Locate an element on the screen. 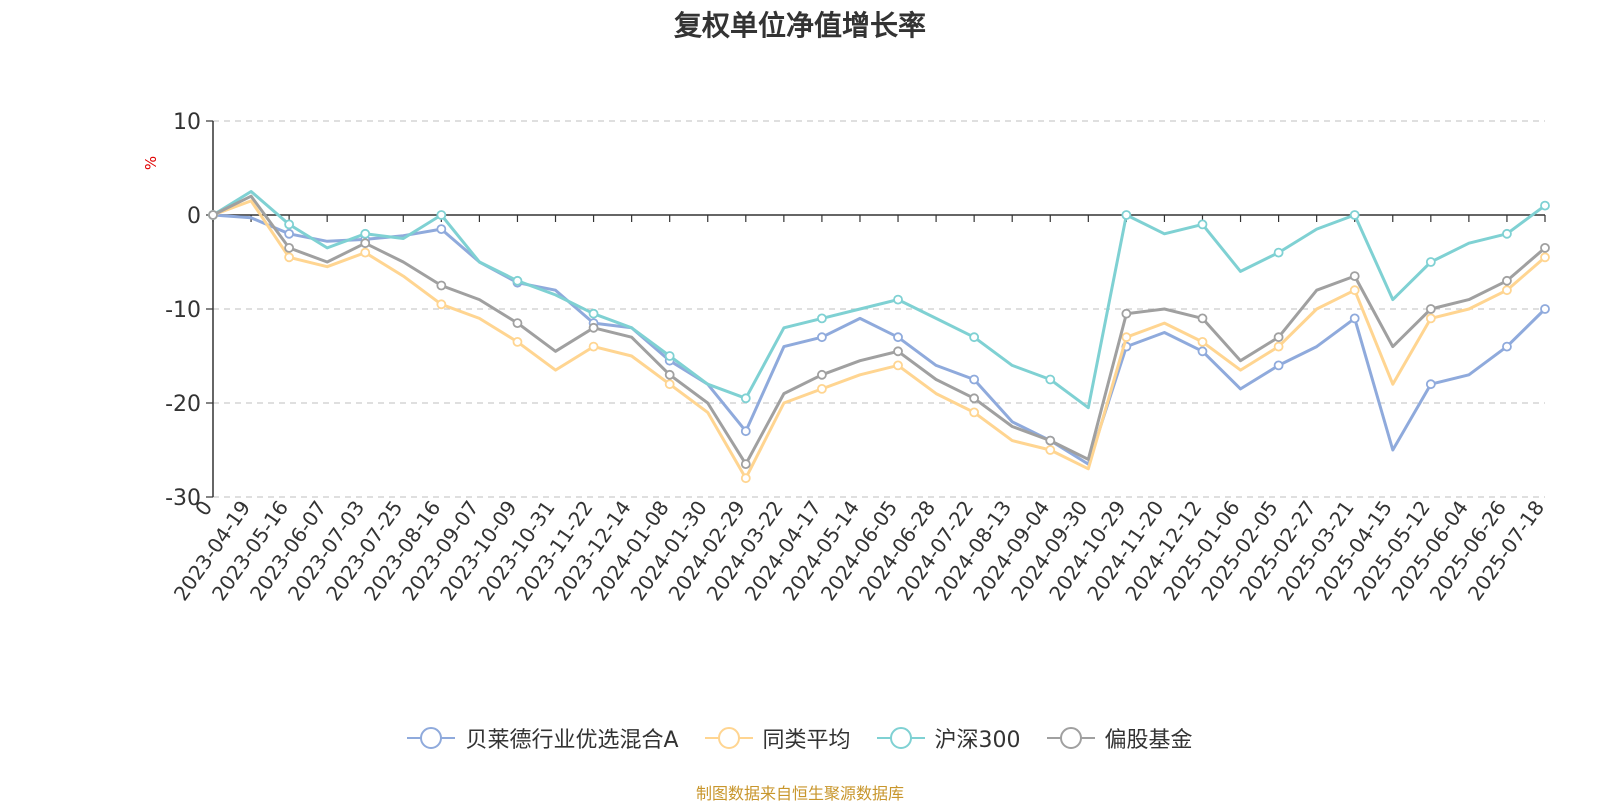 The height and width of the screenshot is (804, 1600). y-tick-label: -30 is located at coordinates (183, 498).